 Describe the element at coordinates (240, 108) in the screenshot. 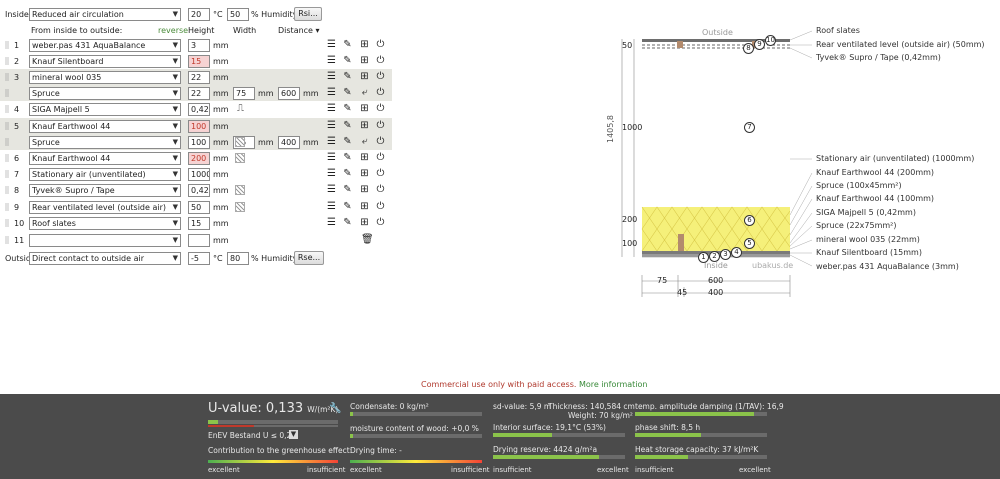

I see `membrane-icon: ⎍` at that location.